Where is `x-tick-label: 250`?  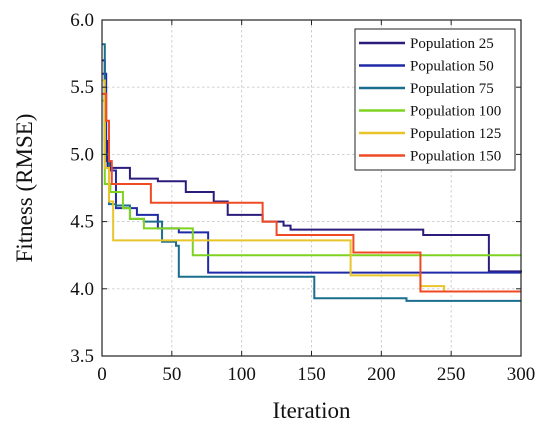 x-tick-label: 250 is located at coordinates (451, 374).